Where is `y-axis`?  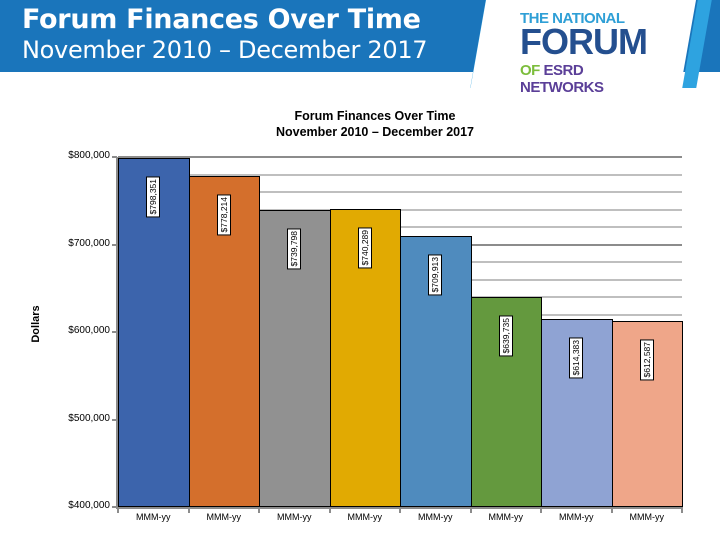 y-axis is located at coordinates (117, 333).